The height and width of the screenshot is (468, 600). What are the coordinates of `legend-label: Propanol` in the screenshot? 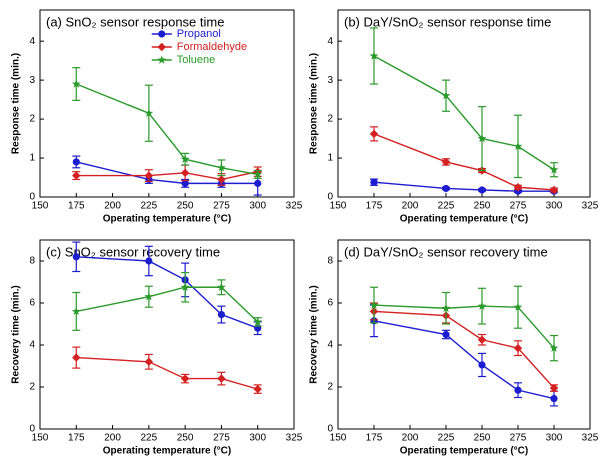 It's located at (199, 34).